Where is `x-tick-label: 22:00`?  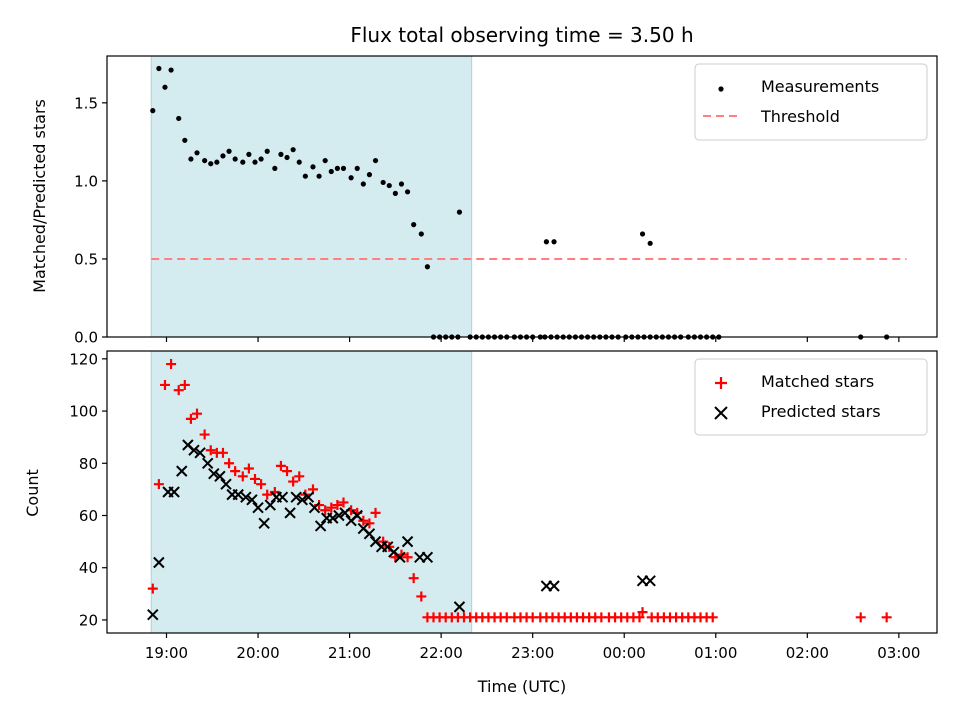 x-tick-label: 22:00 is located at coordinates (441, 653).